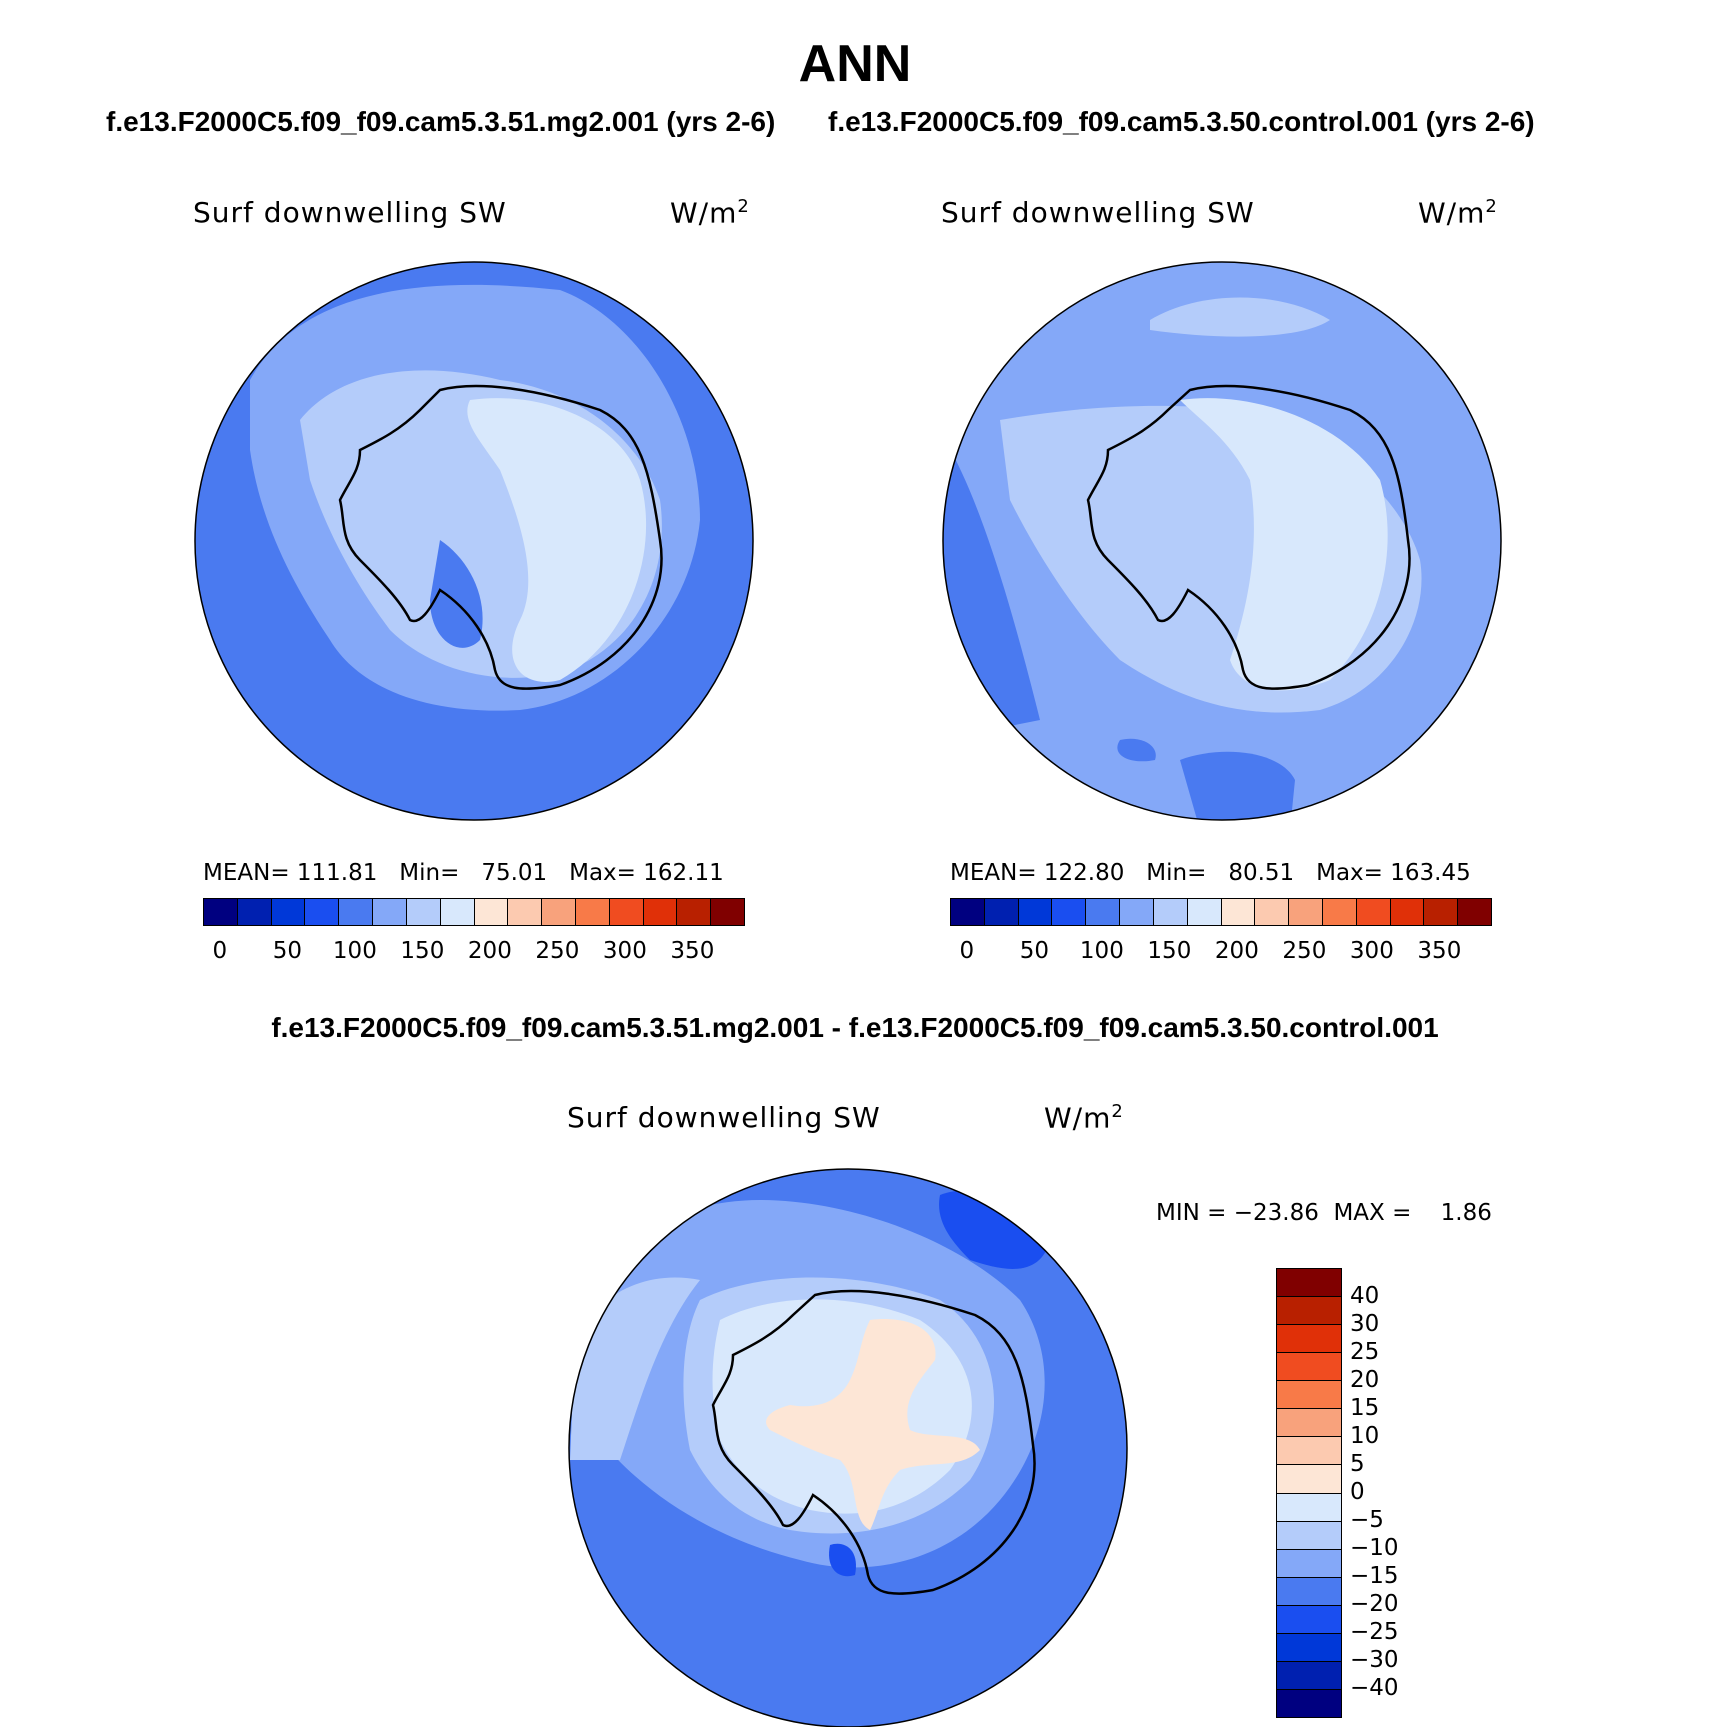  I want to click on diff-colorbar-tick-label: 20, so click(1365, 1380).